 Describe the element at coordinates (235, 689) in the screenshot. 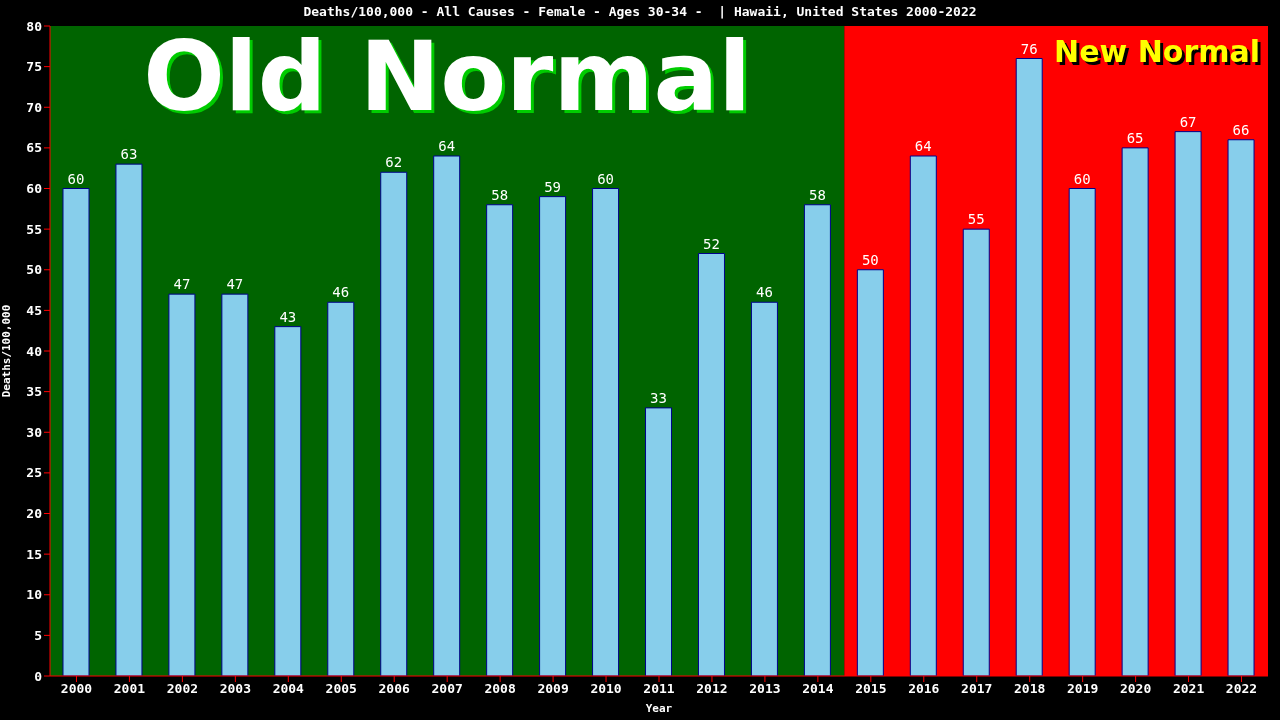

I see `x-tick-label: 2003` at that location.